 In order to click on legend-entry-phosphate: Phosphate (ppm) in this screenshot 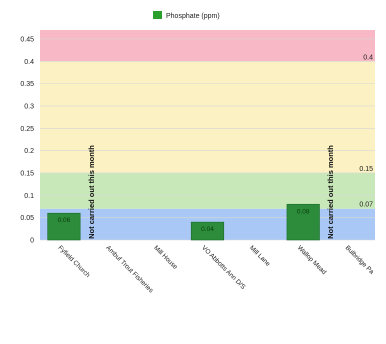, I will do `click(193, 16)`.